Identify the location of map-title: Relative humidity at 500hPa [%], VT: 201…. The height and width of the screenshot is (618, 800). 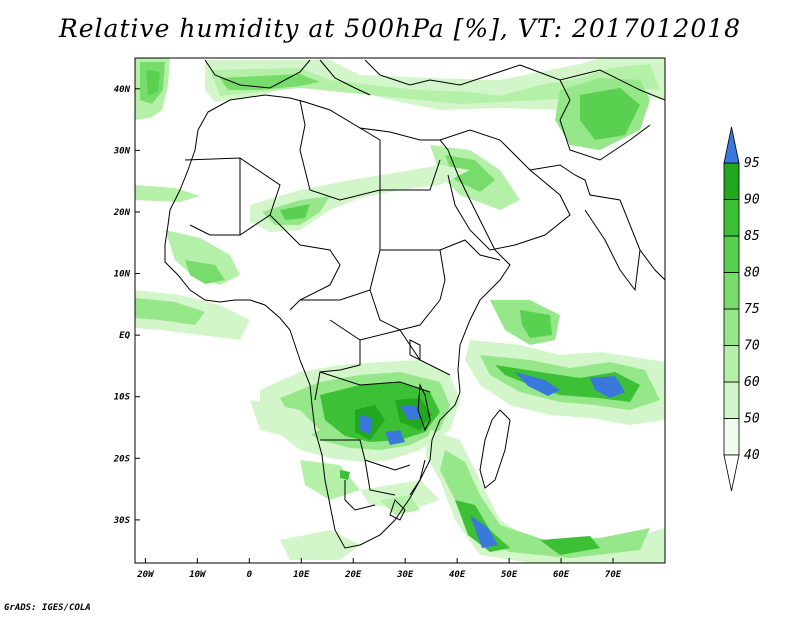
(400, 28).